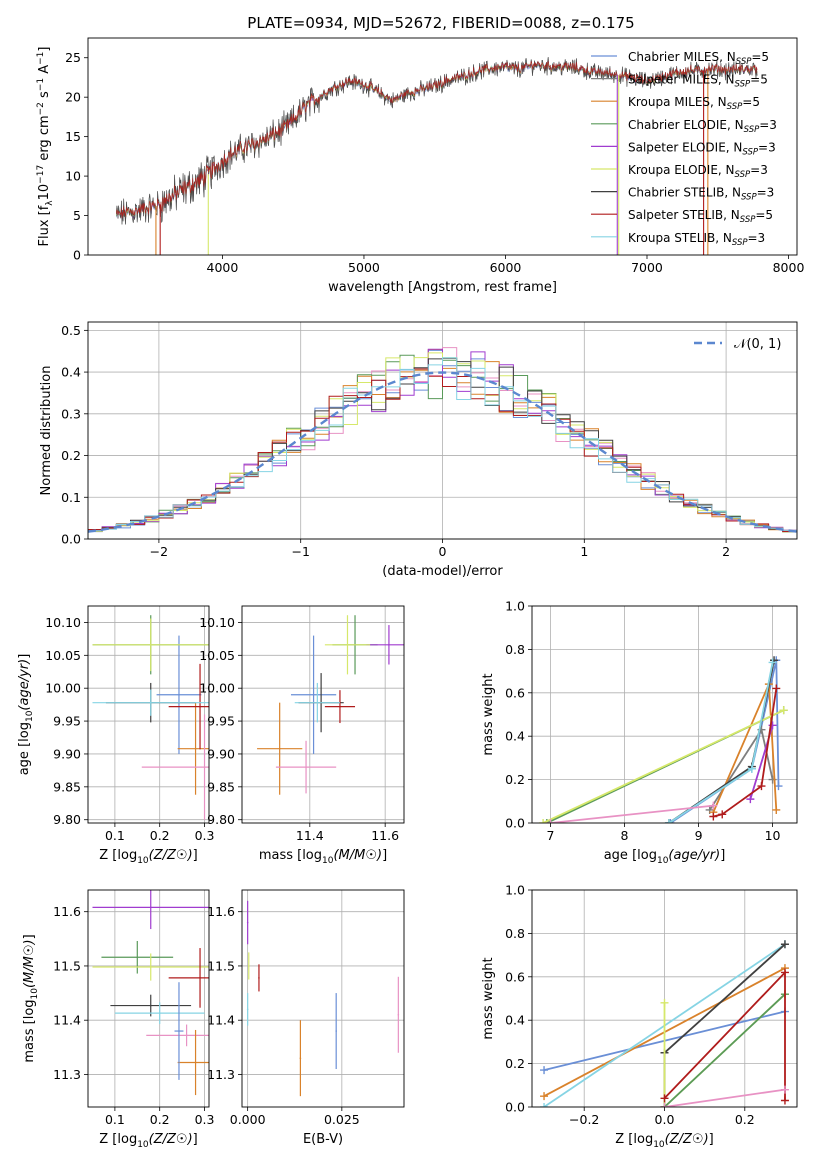  Describe the element at coordinates (310, 835) in the screenshot. I see `age_vs_mass-xtick-label: 11.4` at that location.